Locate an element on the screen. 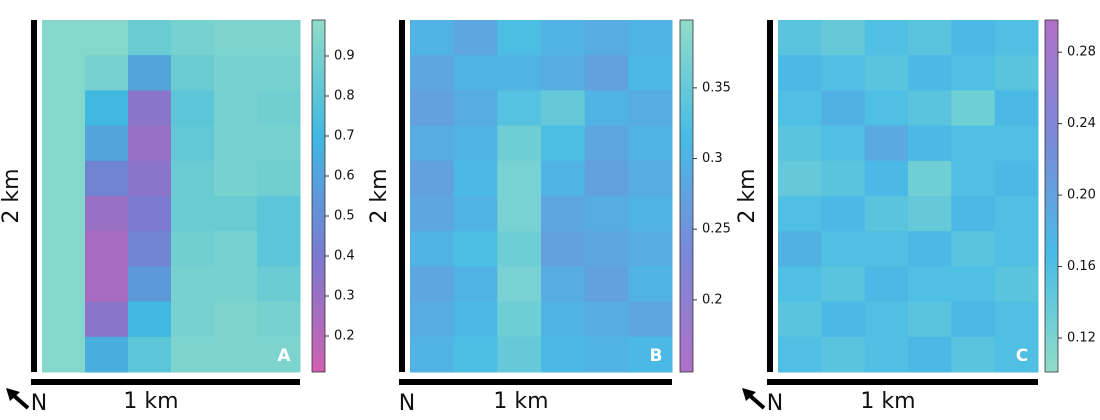 The height and width of the screenshot is (420, 1100). colorbar-tick-label: 0.28 is located at coordinates (1081, 52).